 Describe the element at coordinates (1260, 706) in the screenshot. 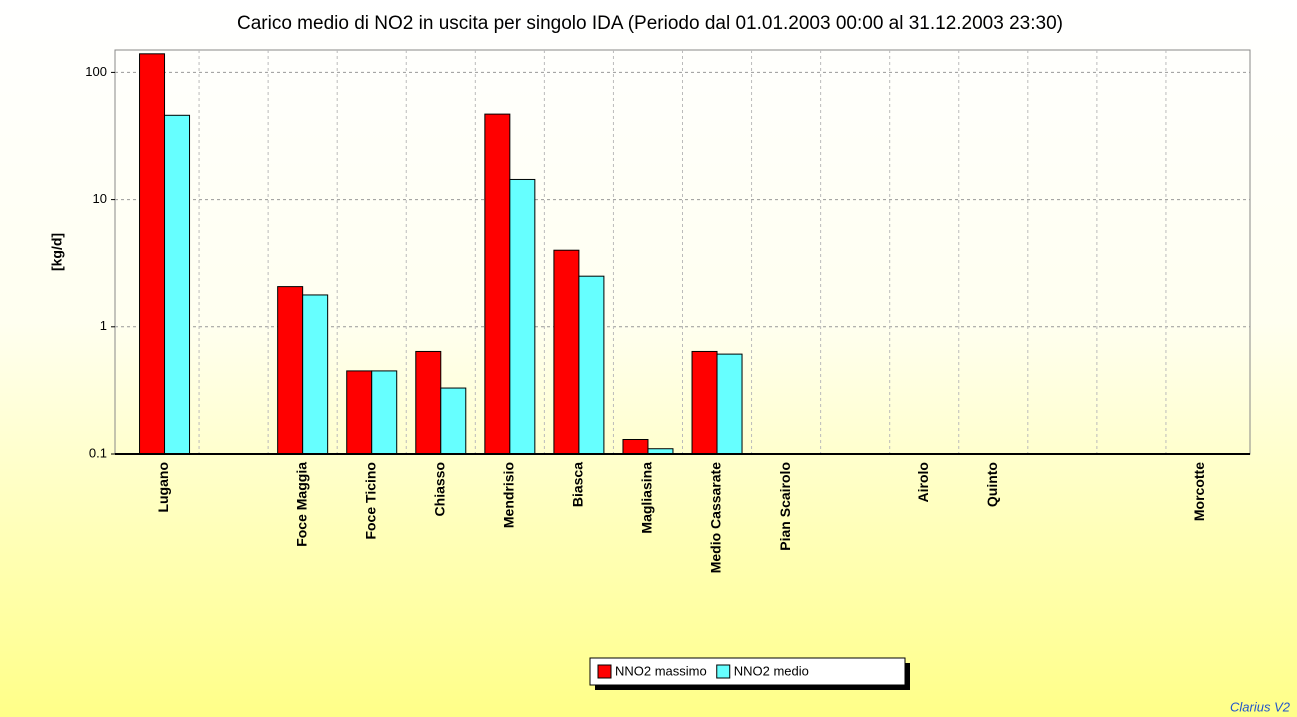

I see `footer: Clarius V2` at that location.